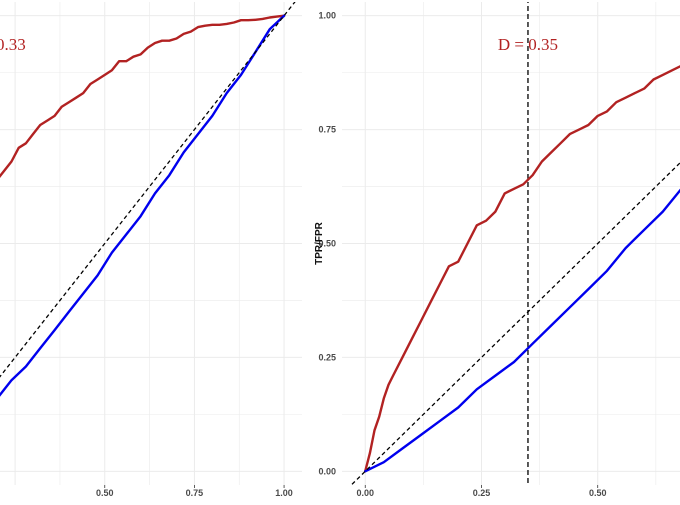 This screenshot has width=680, height=505. What do you see at coordinates (327, 244) in the screenshot?
I see `right-ytick-label: 0.50` at bounding box center [327, 244].